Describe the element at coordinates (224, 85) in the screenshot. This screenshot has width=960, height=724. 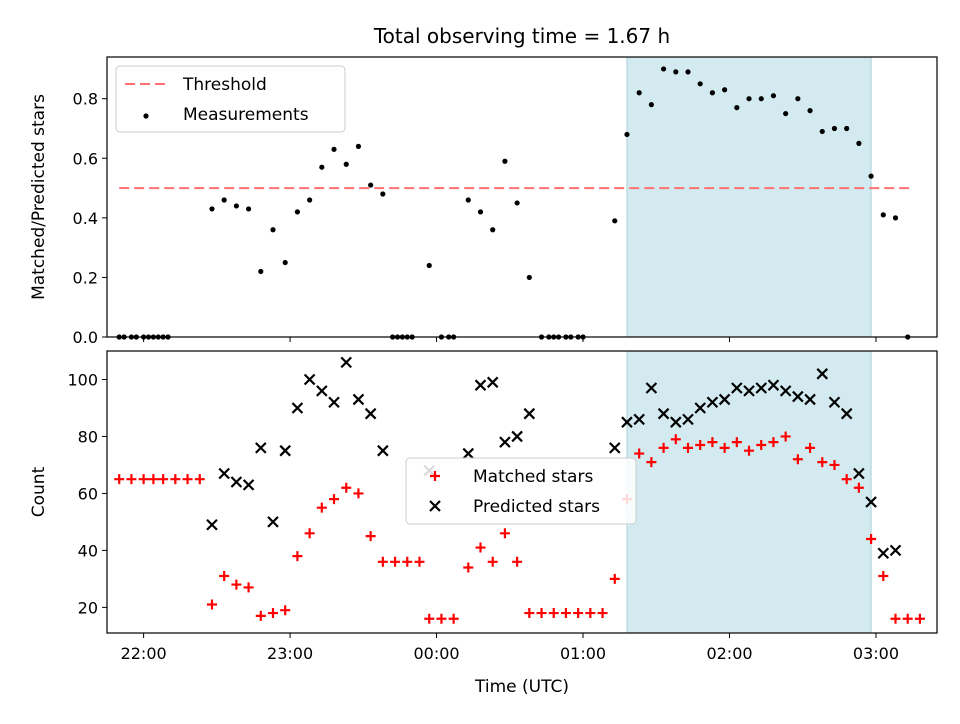
I see `legend-label-threshold: Threshold` at that location.